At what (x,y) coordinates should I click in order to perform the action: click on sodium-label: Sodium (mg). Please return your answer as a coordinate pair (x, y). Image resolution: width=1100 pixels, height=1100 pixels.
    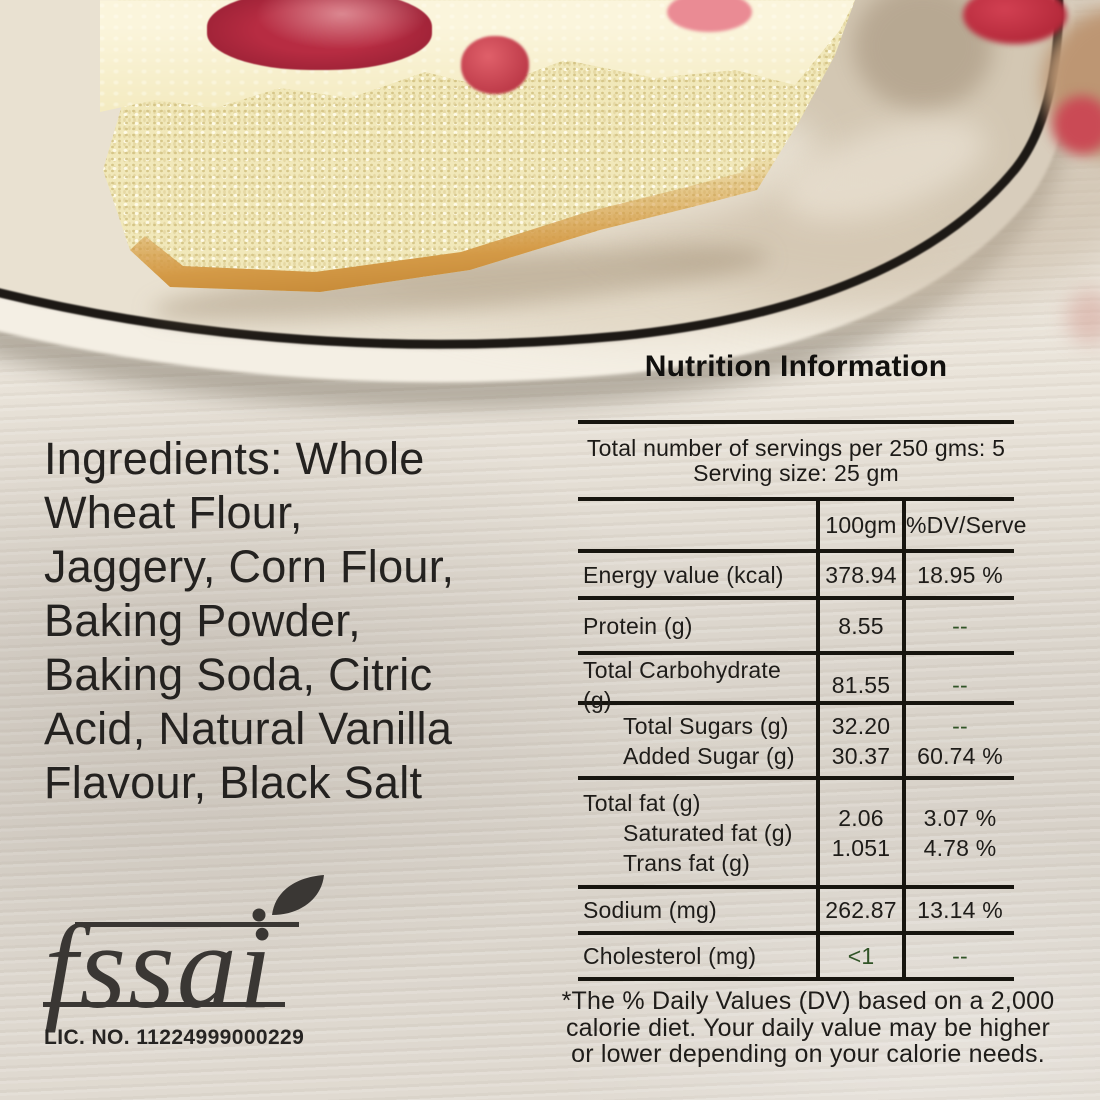
    Looking at the image, I should click on (650, 910).